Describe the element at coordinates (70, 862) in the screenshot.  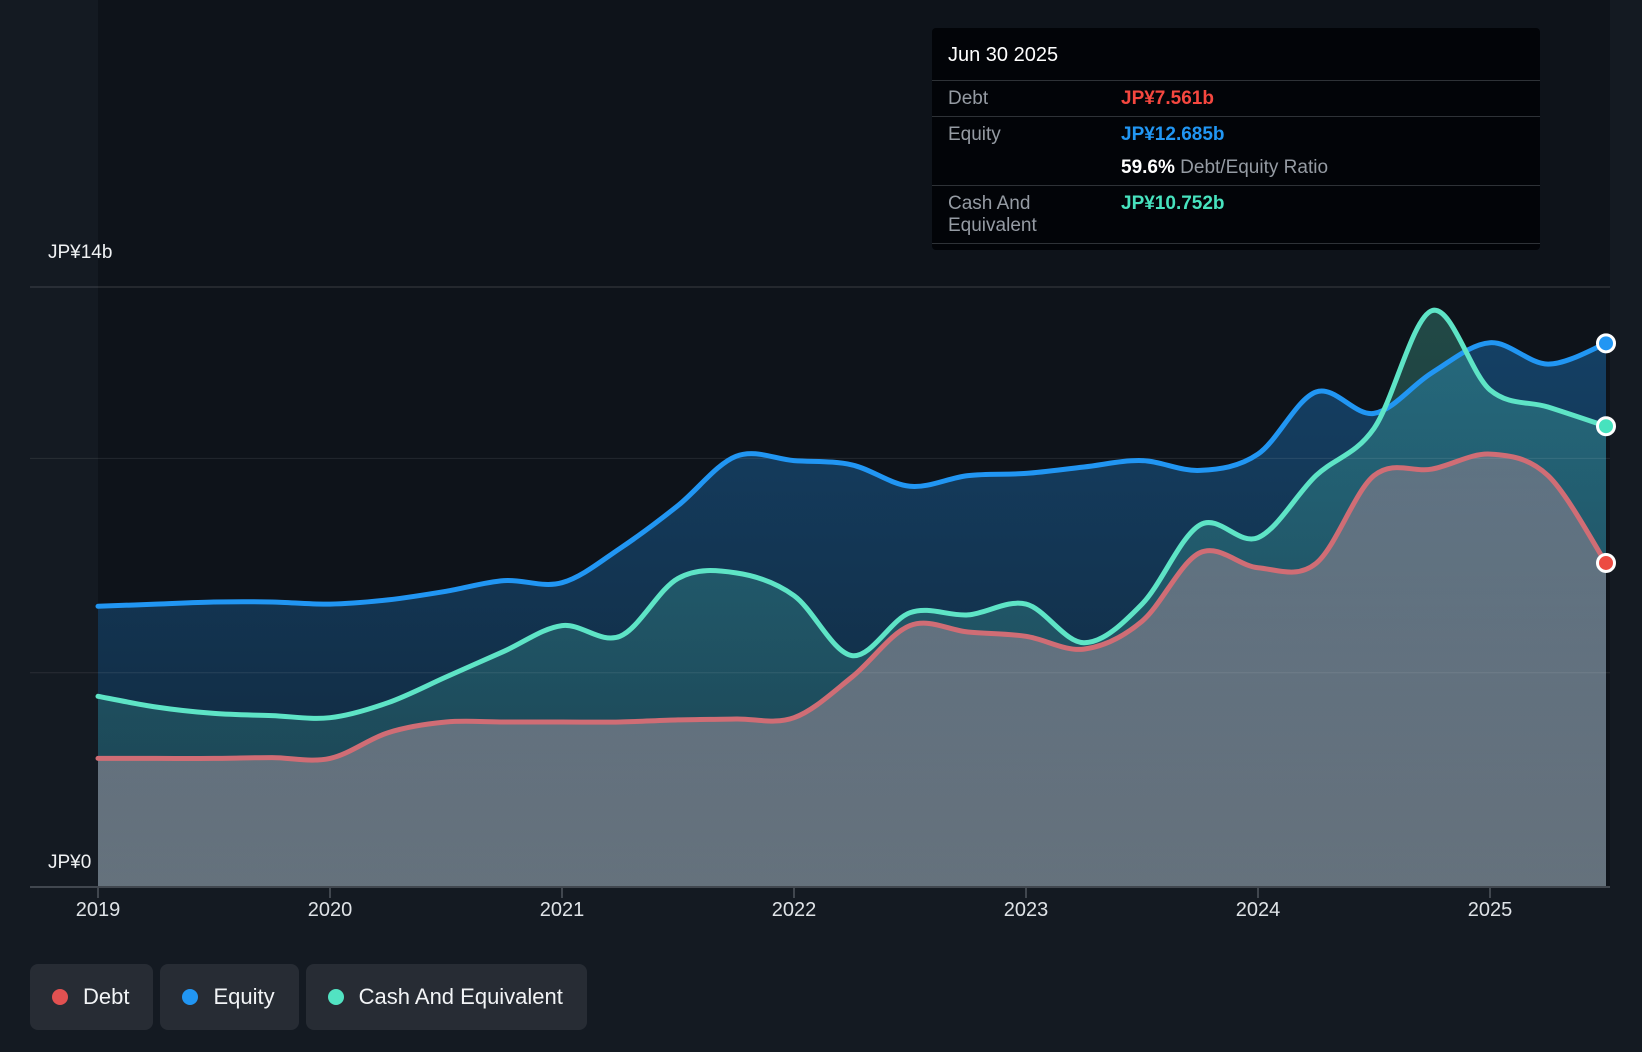
I see `y-axis-zero-label: JP¥0` at that location.